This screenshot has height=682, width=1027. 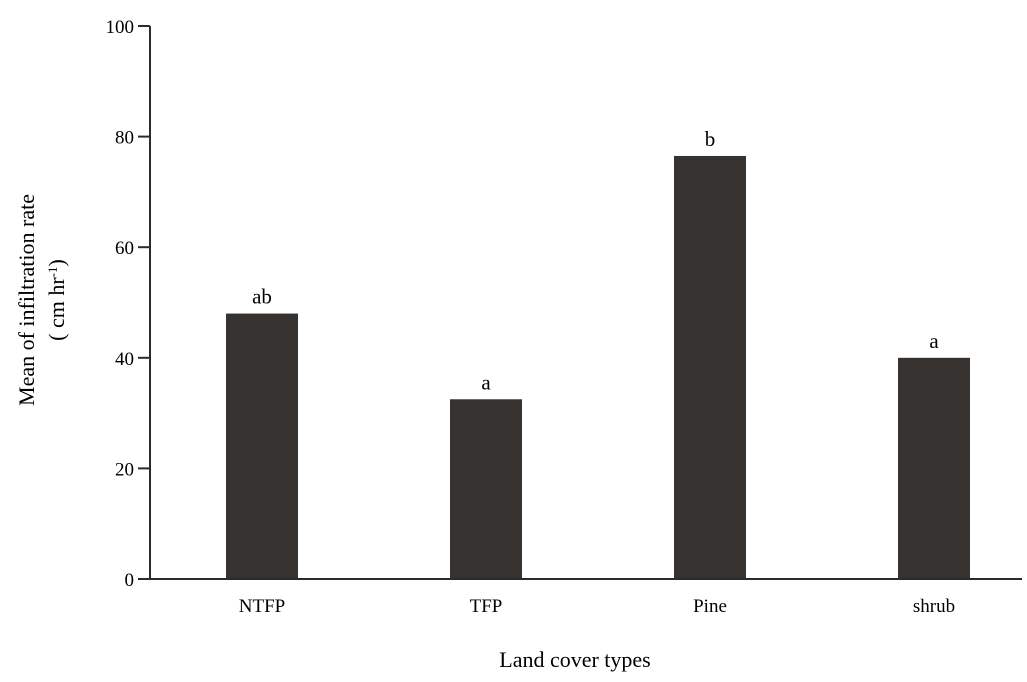 I want to click on y-axis-title-line1: Mean of infiltration rate, so click(x=26, y=300).